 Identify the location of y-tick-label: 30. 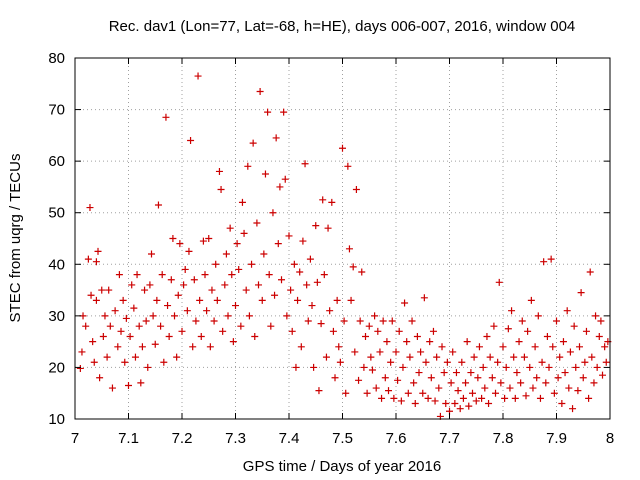
(56, 316).